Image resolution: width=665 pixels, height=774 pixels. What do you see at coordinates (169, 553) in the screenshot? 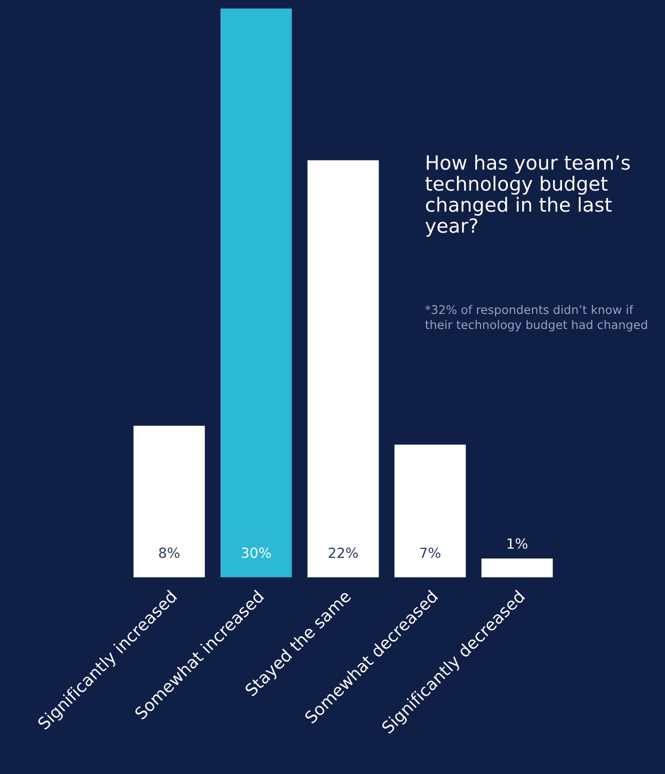
I see `data-label: 8%` at bounding box center [169, 553].